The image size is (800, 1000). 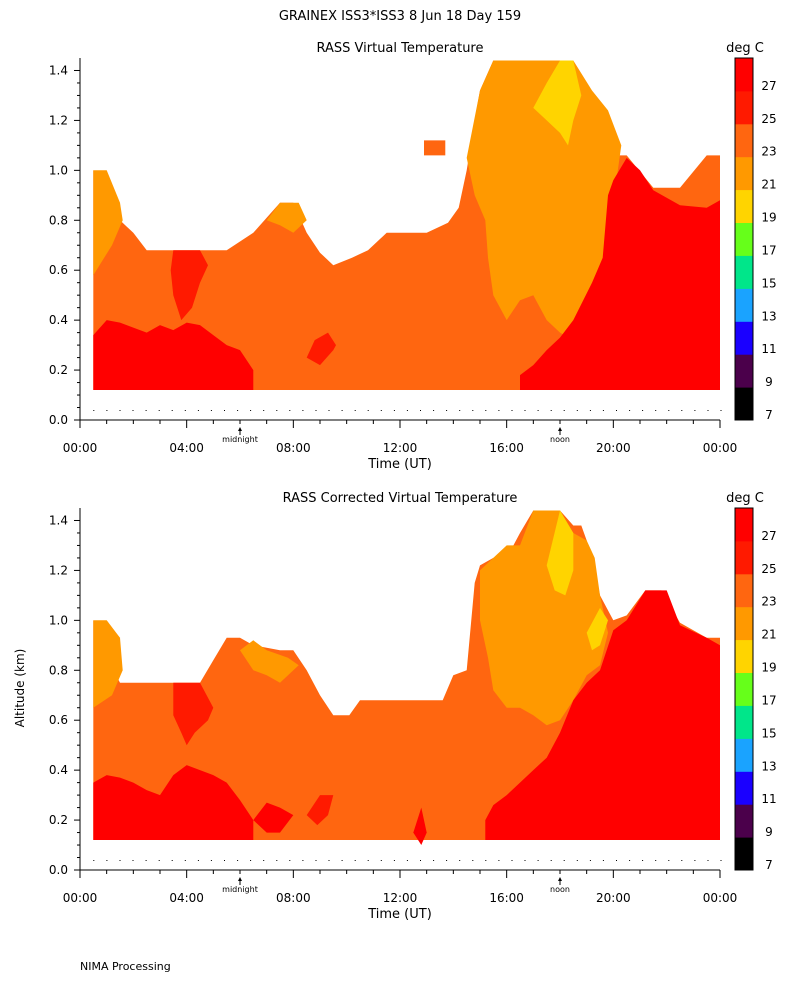 What do you see at coordinates (58, 720) in the screenshot?
I see `y-tick-label: 0.6` at bounding box center [58, 720].